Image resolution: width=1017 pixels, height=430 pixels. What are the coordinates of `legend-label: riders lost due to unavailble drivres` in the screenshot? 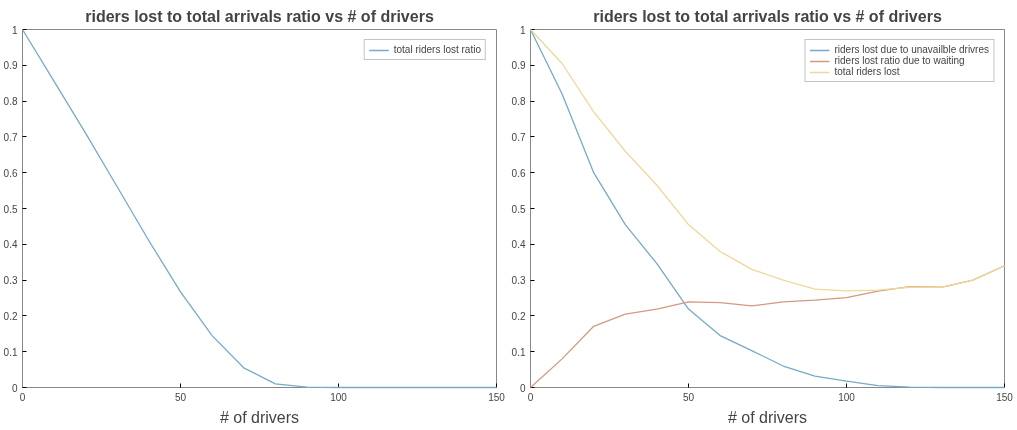 It's located at (911, 49).